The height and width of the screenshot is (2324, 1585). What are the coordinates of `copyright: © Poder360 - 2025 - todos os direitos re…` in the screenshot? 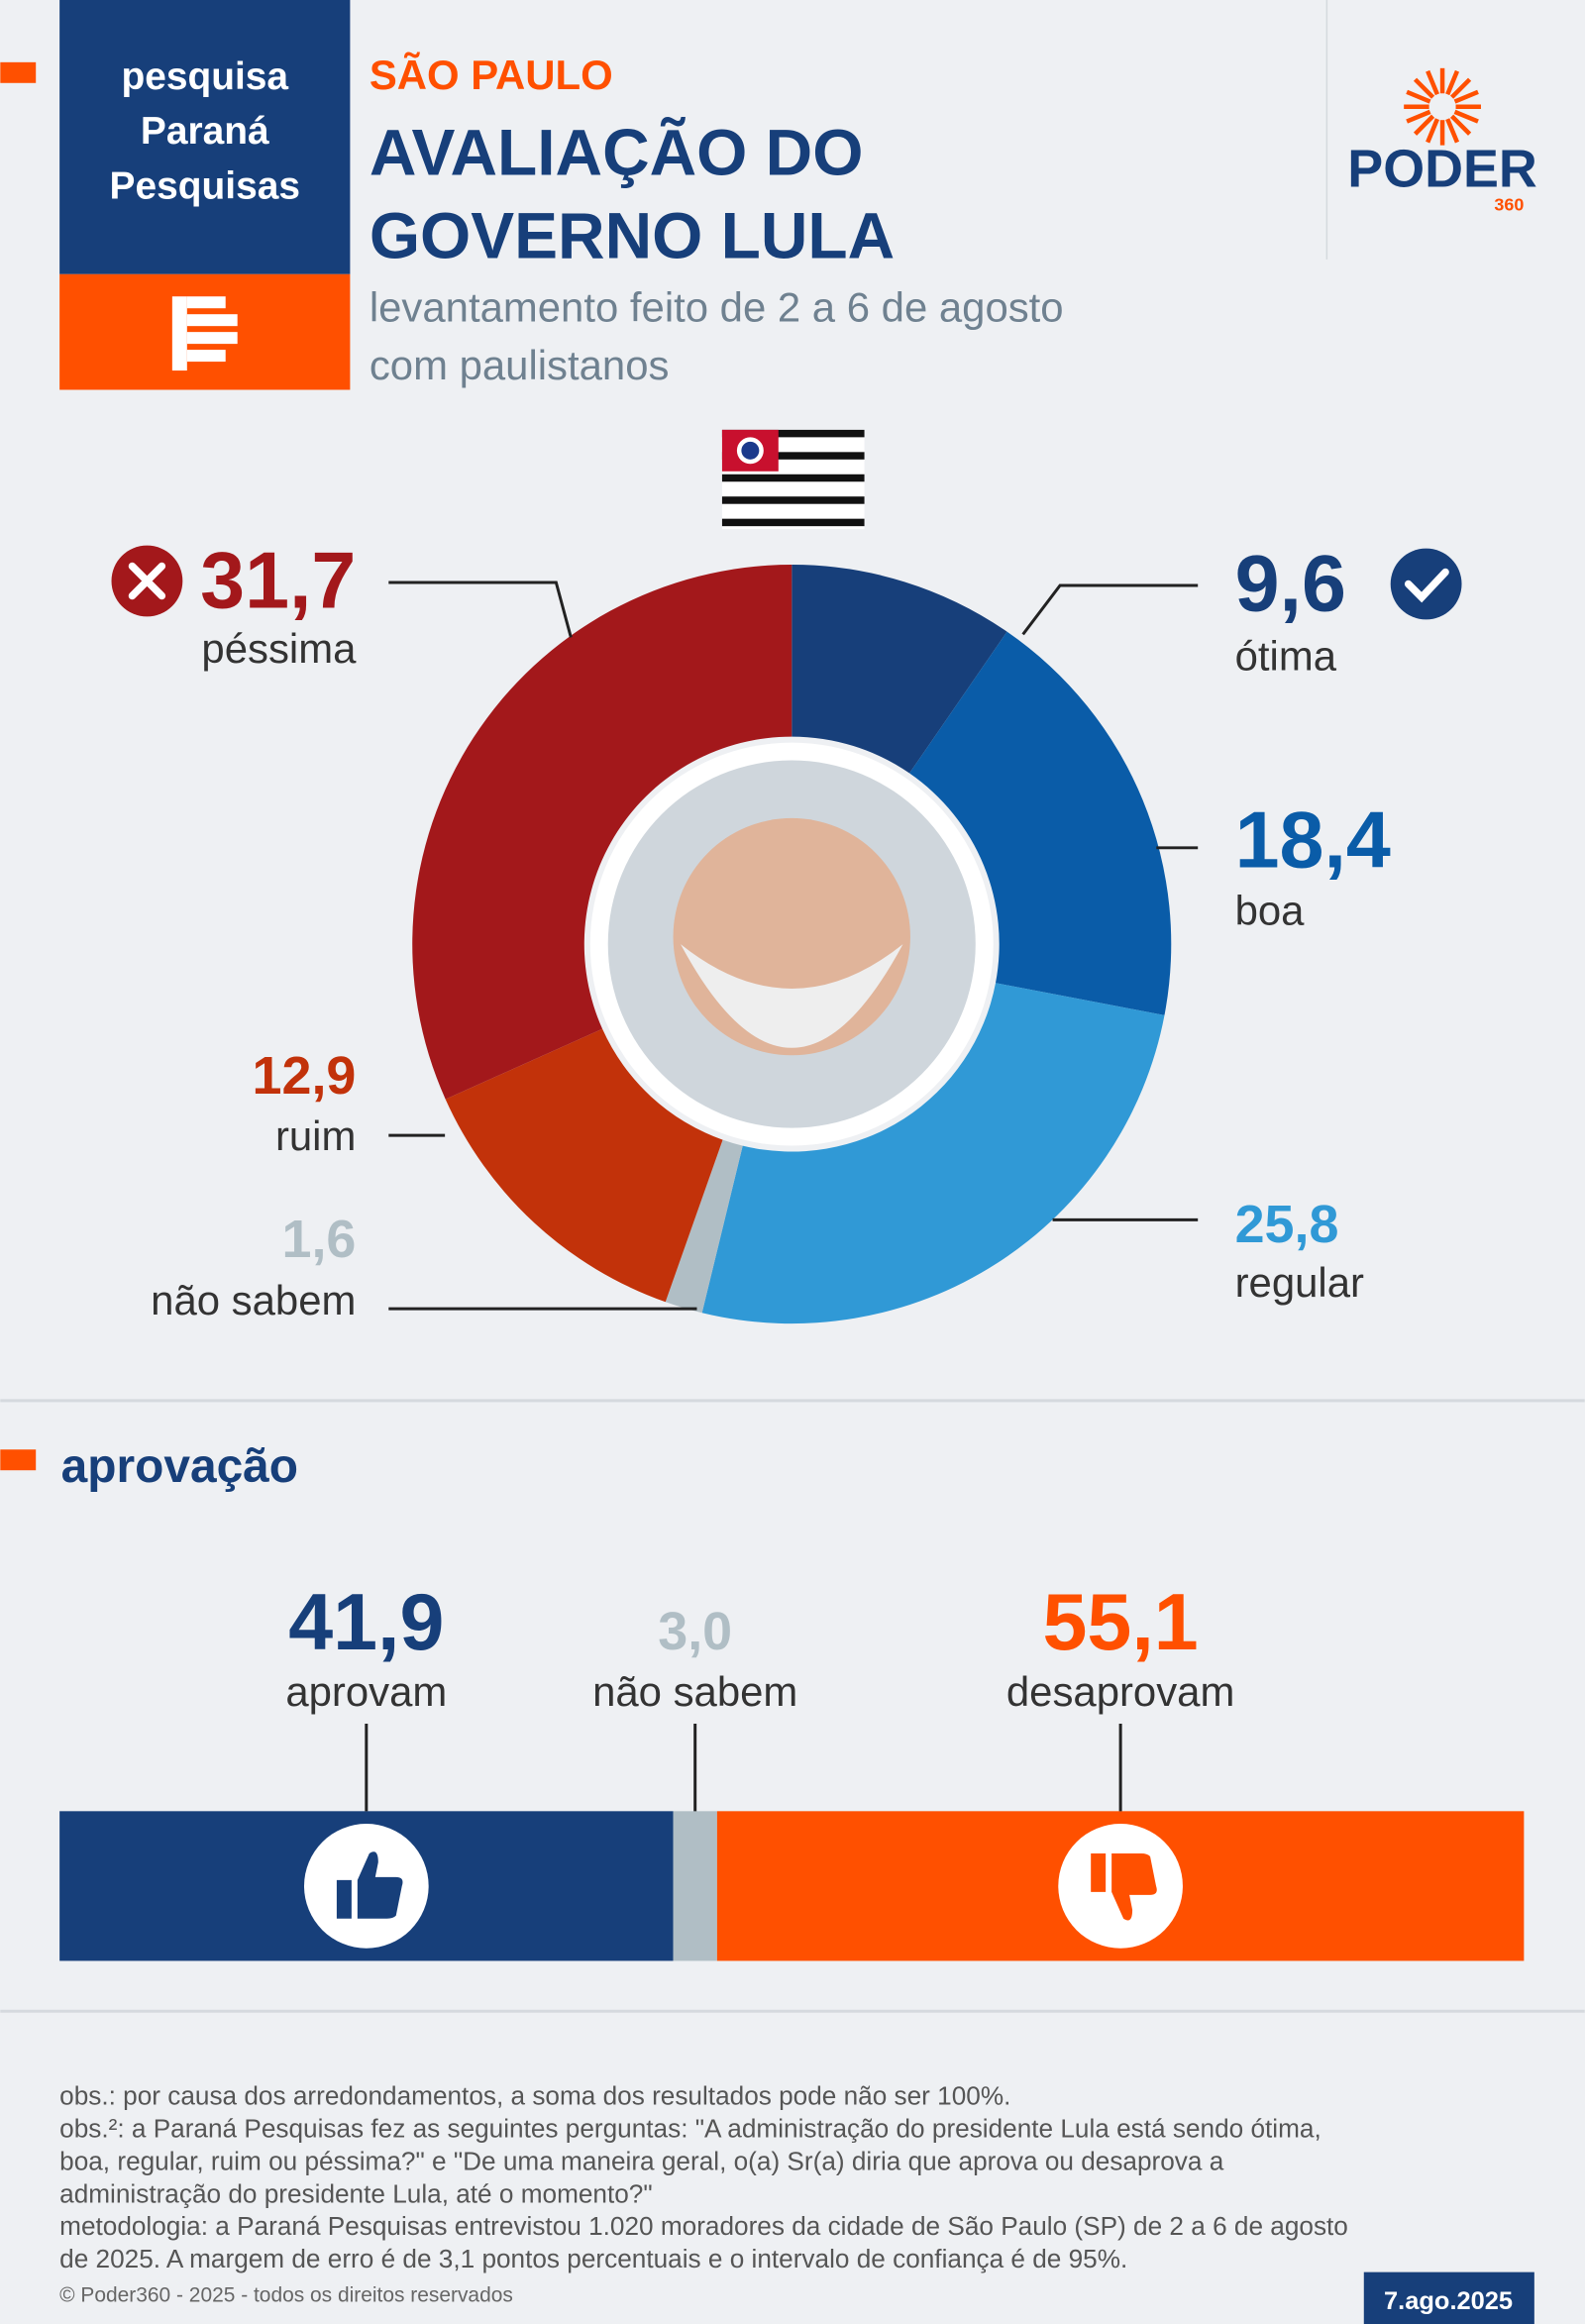 It's located at (286, 2295).